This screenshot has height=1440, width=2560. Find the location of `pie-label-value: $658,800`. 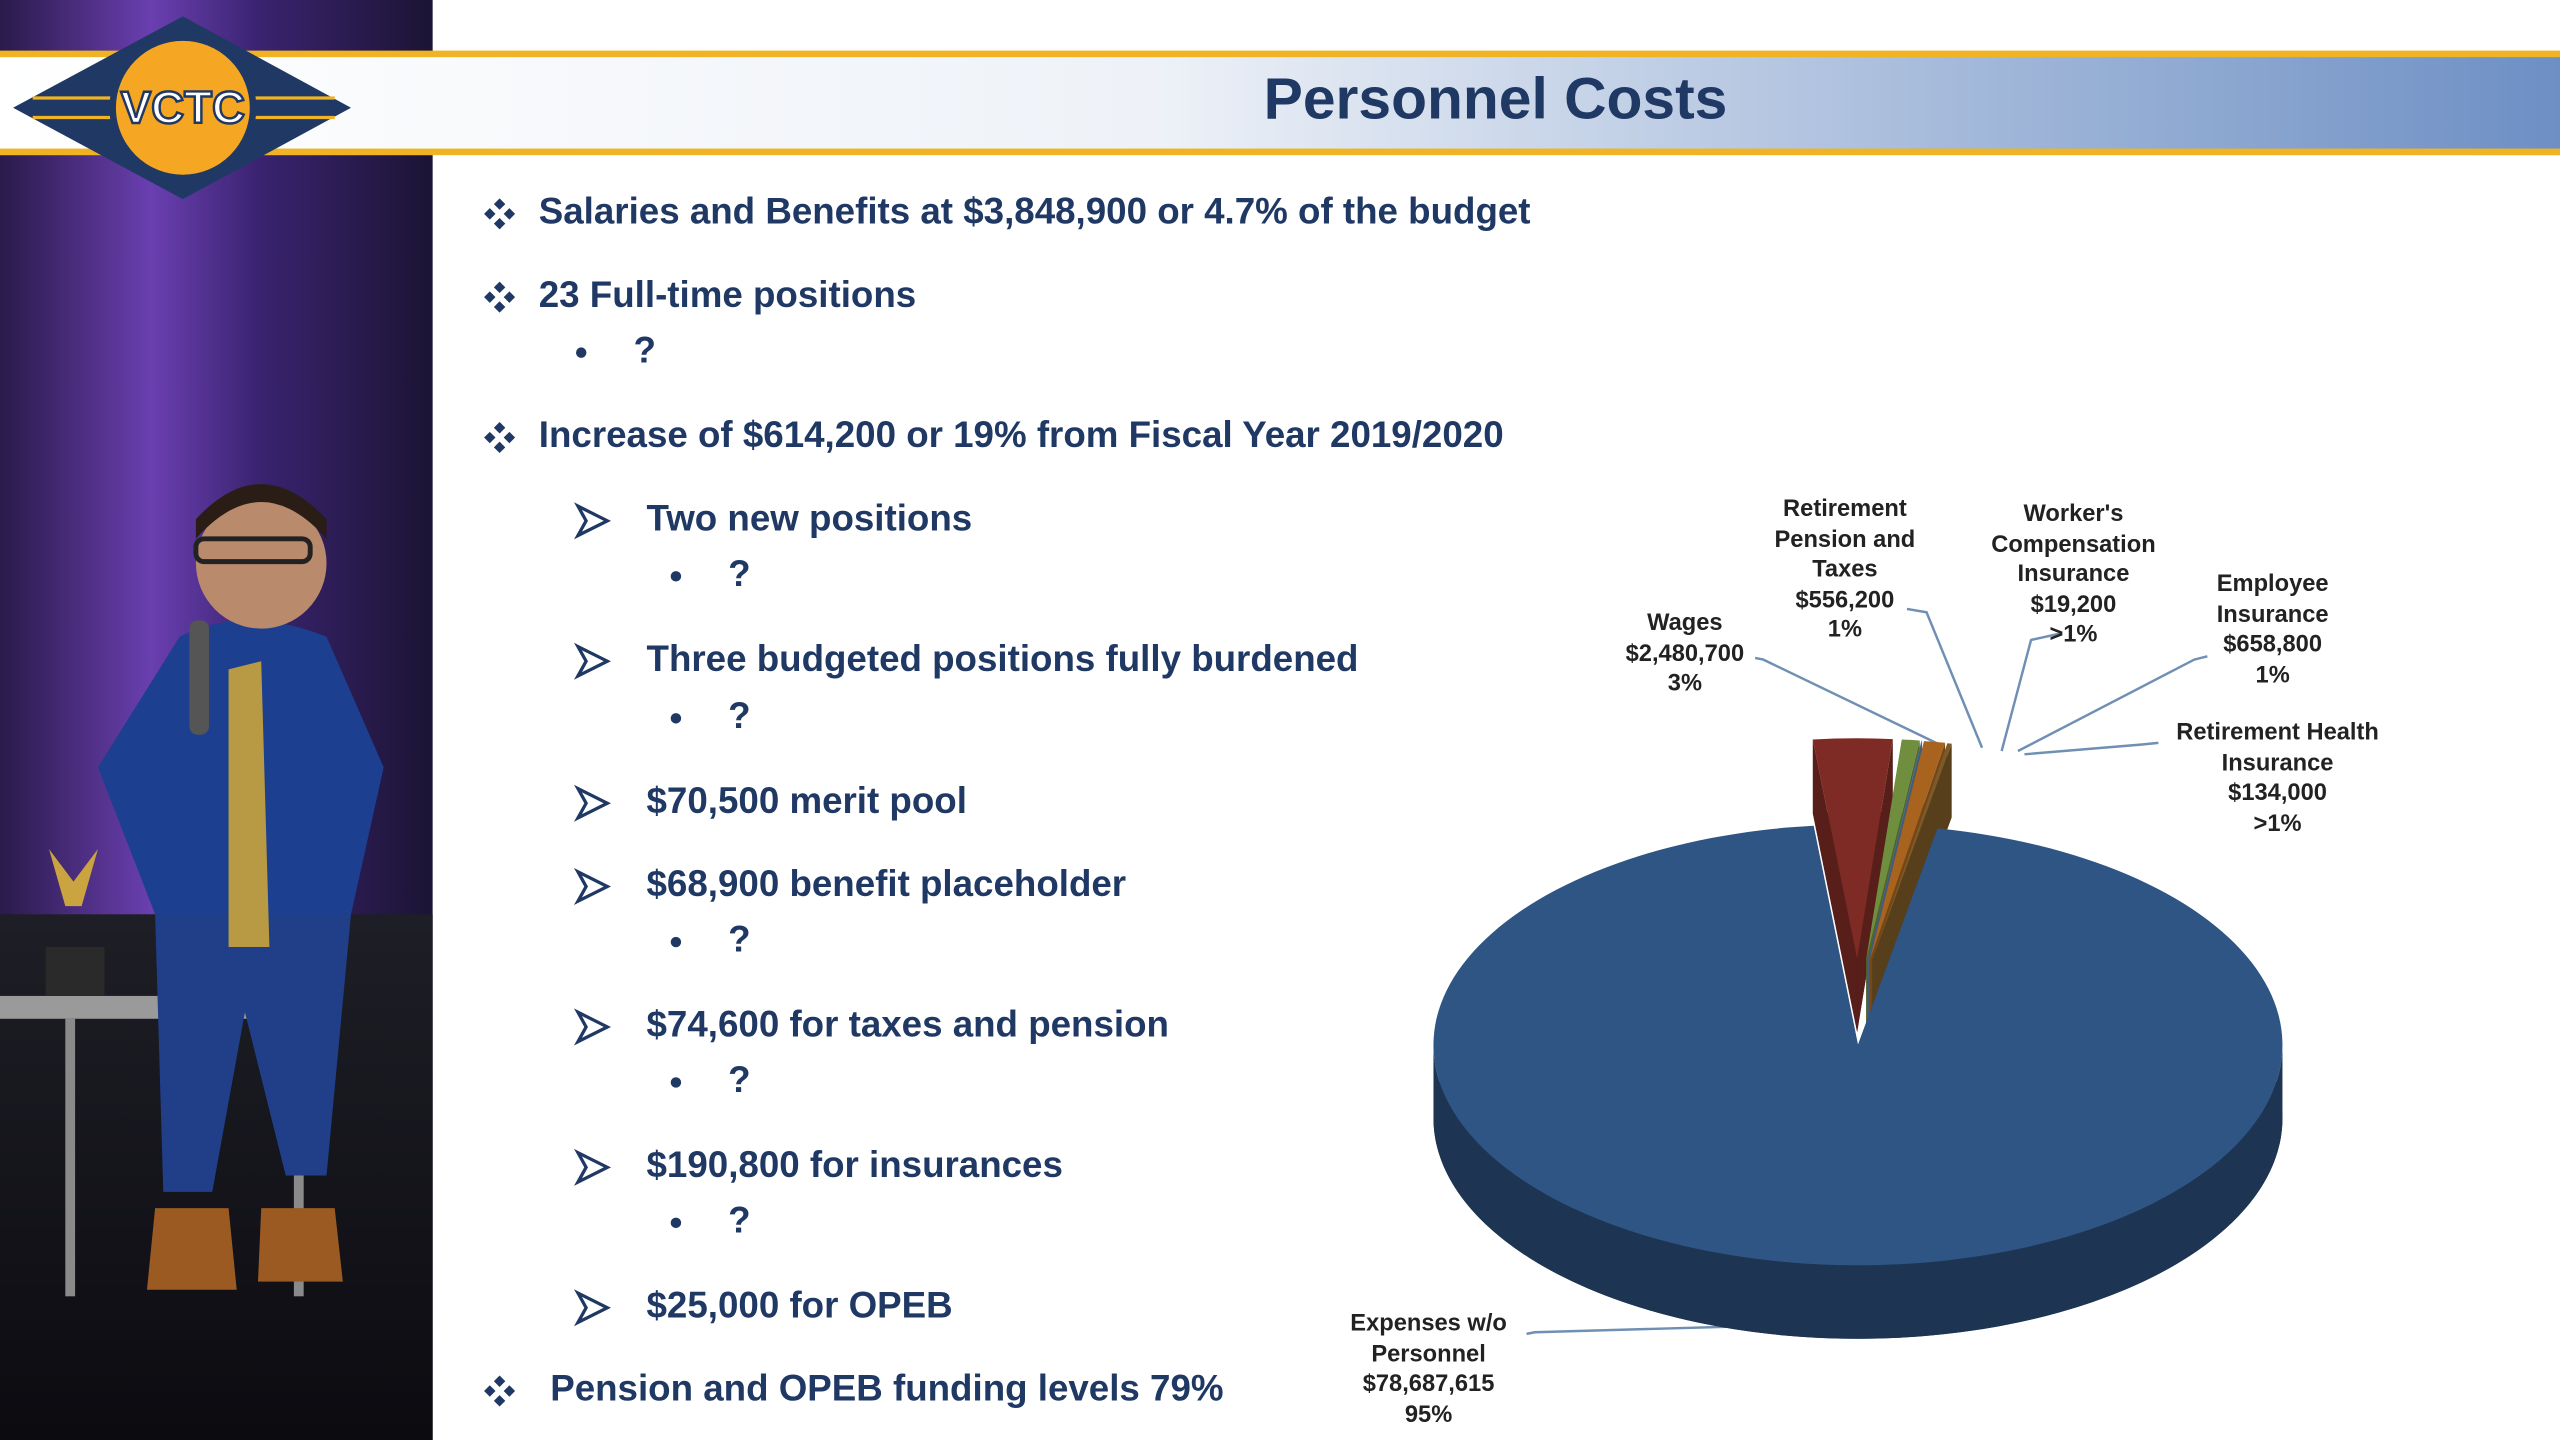

pie-label-value: $658,800 is located at coordinates (2273, 644).